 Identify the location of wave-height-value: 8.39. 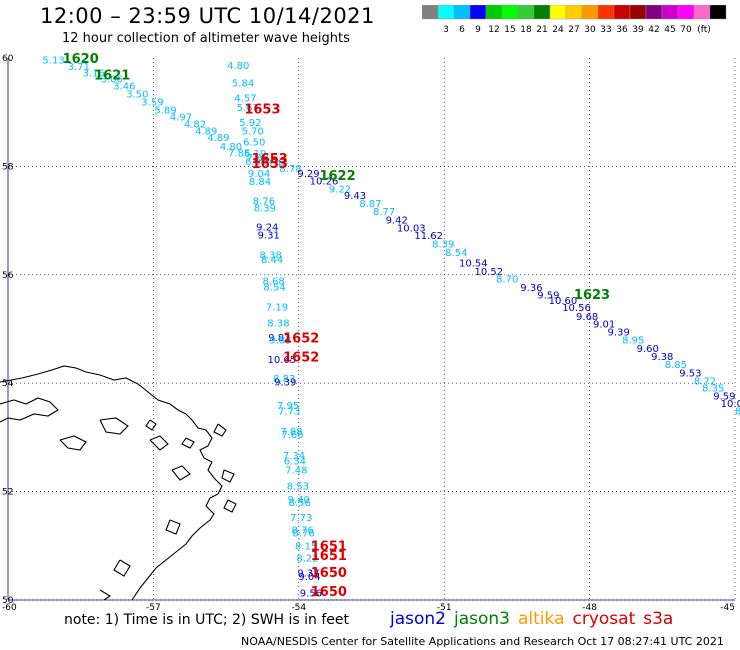
(265, 208).